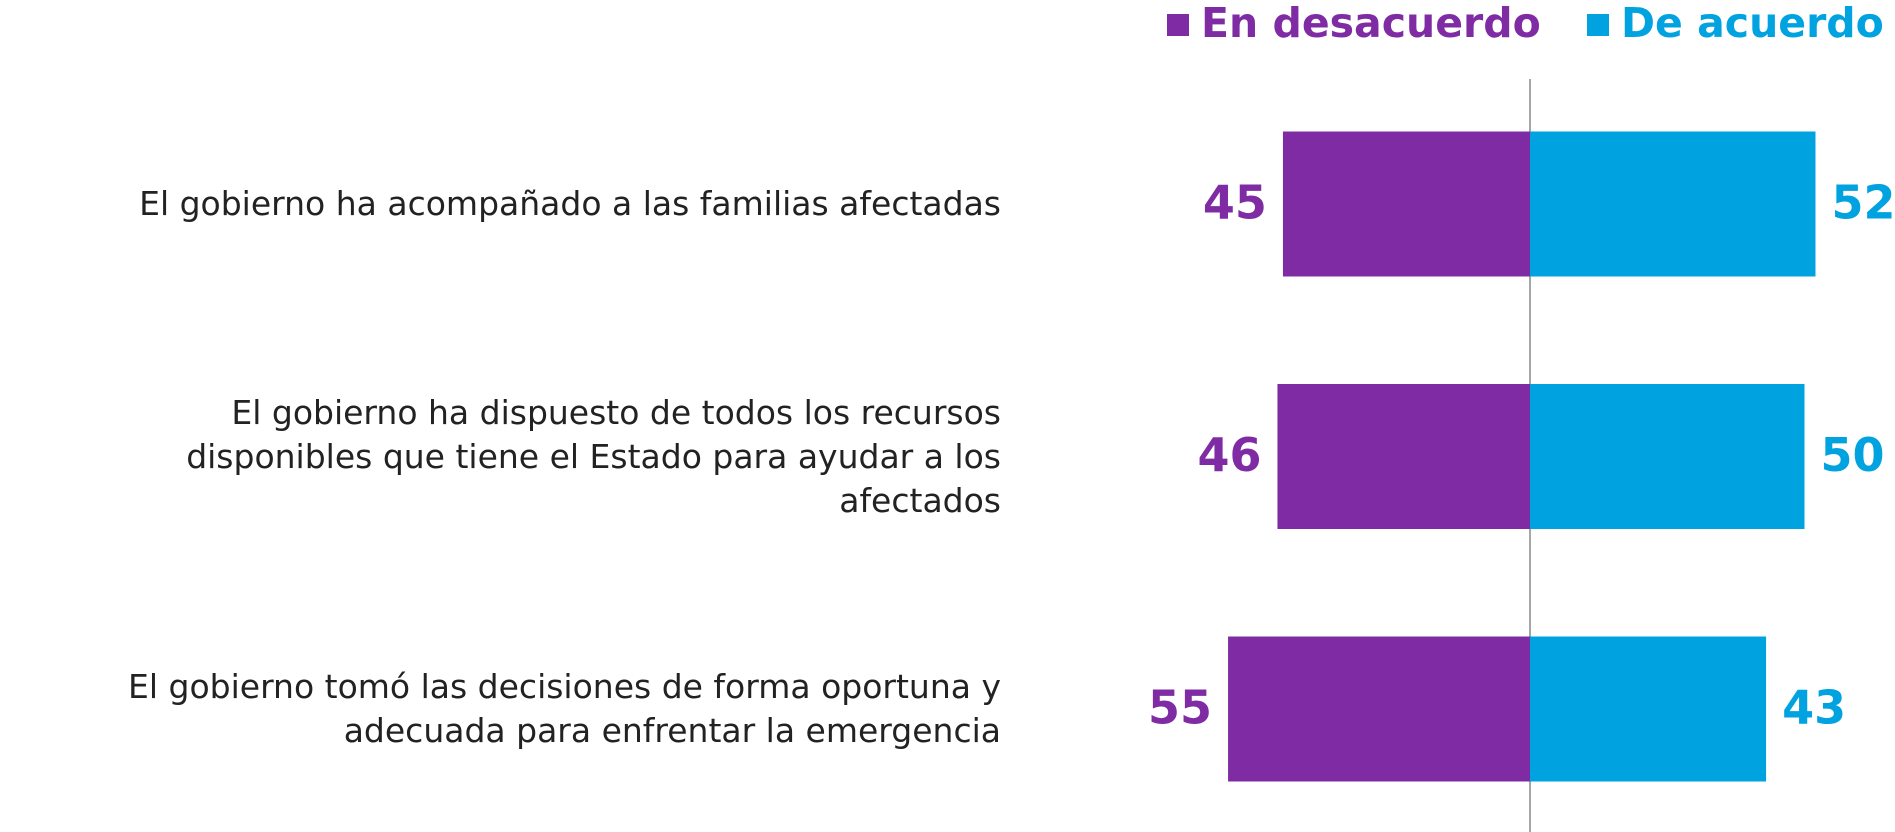 The width and height of the screenshot is (1895, 832). What do you see at coordinates (1814, 708) in the screenshot?
I see `value-label: 43` at bounding box center [1814, 708].